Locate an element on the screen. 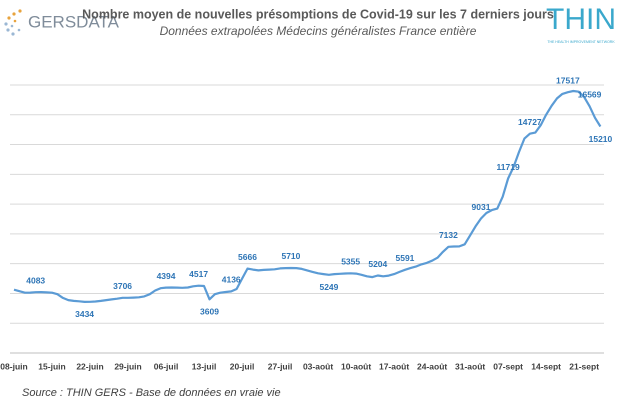 The image size is (620, 409). data-label: 3609 is located at coordinates (209, 312).